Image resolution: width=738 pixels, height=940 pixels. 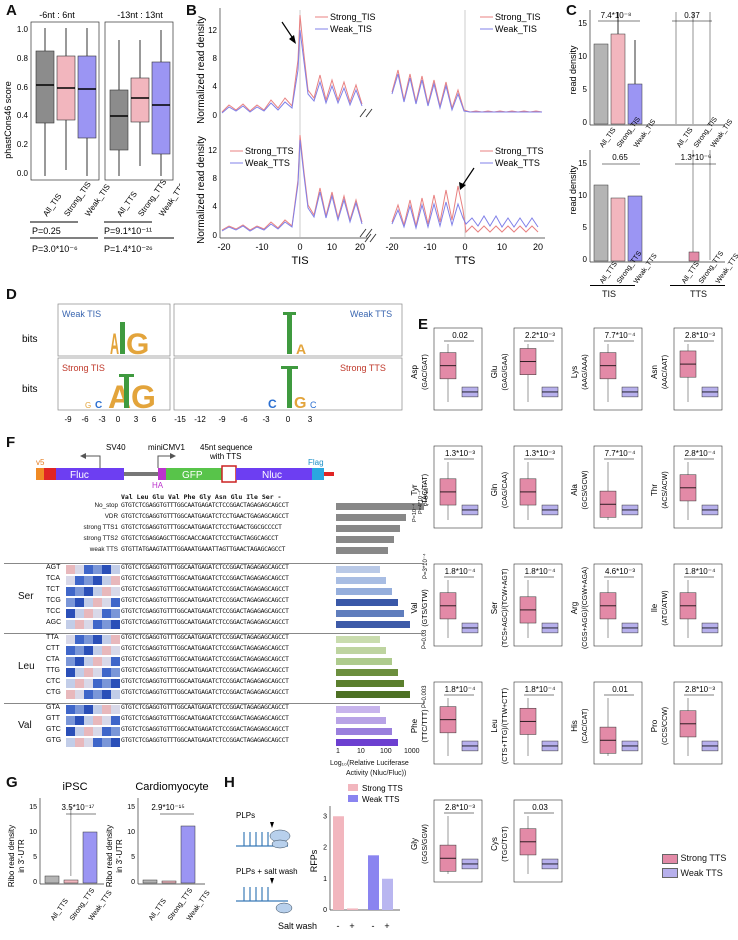 I want to click on panel-label-c: C, so click(x=571, y=10).